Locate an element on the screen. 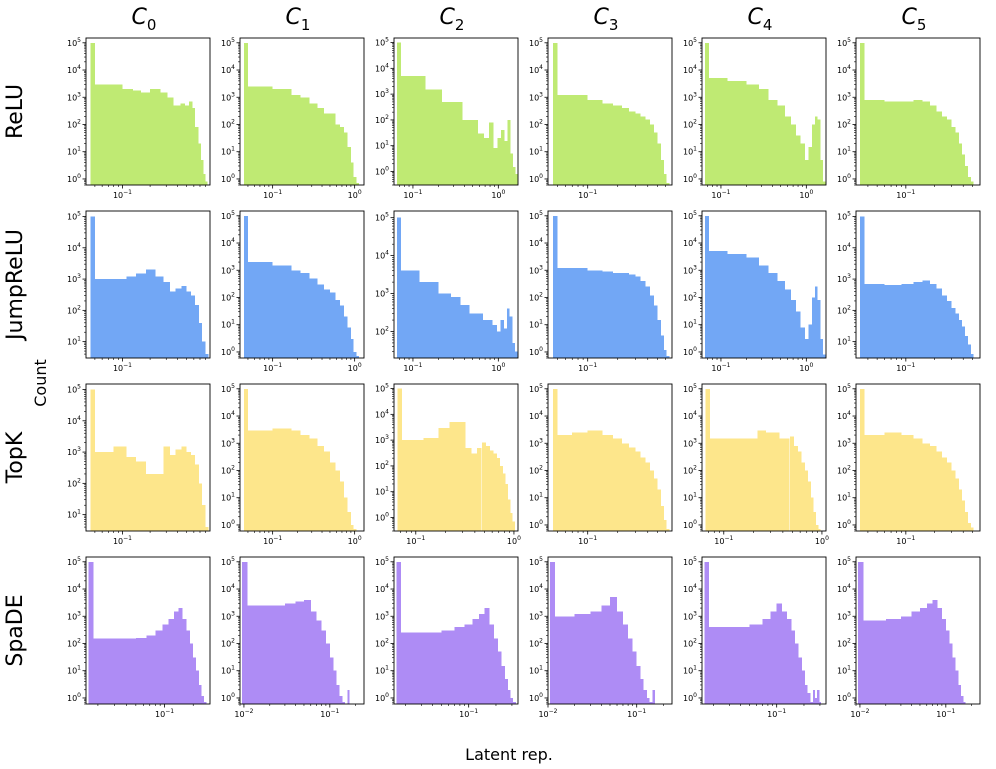  x-tick-label: 10⁻² is located at coordinates (243, 713).